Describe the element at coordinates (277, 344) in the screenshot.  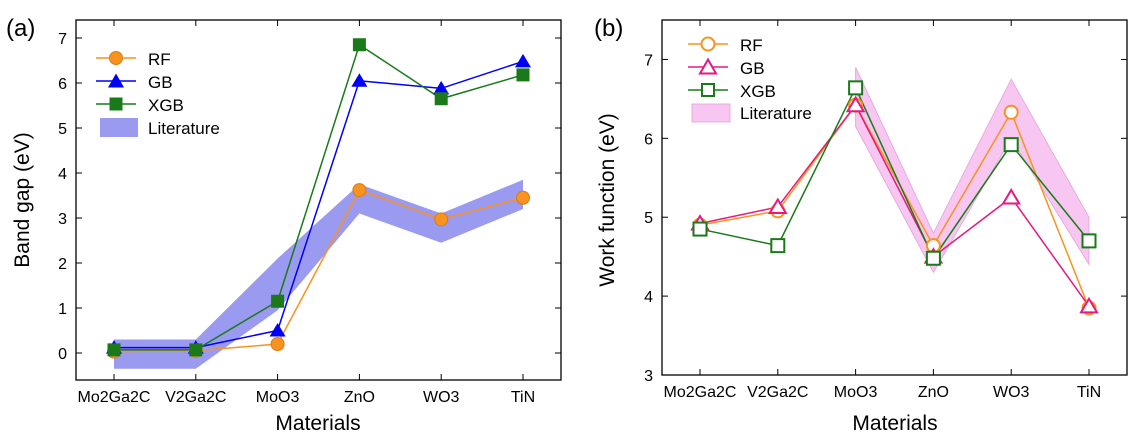
I see `data-point-rf-moo3` at that location.